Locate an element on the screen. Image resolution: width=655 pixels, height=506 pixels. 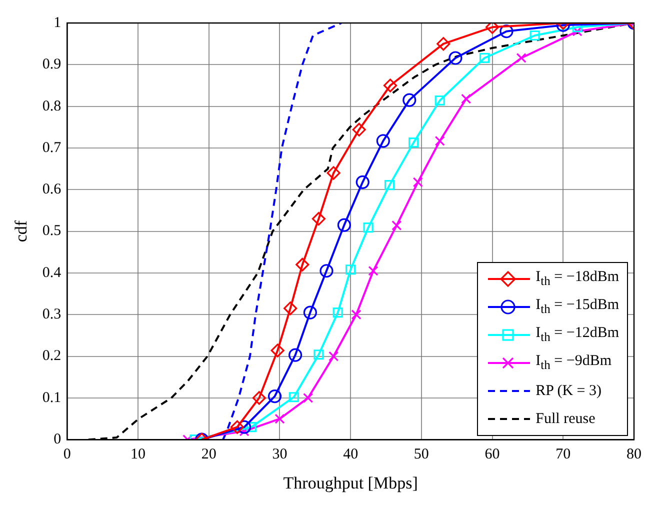
x-tick-label: 80 is located at coordinates (634, 454).